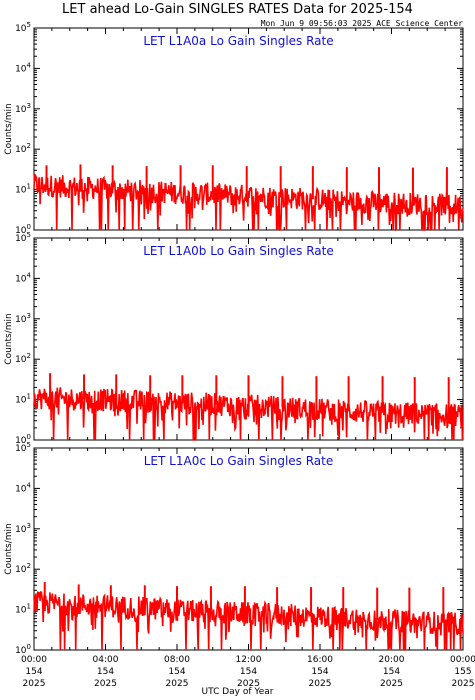 This screenshot has height=700, width=475. What do you see at coordinates (238, 251) in the screenshot?
I see `panel-title: LET L1A0b Lo Gain Singles Rate` at bounding box center [238, 251].